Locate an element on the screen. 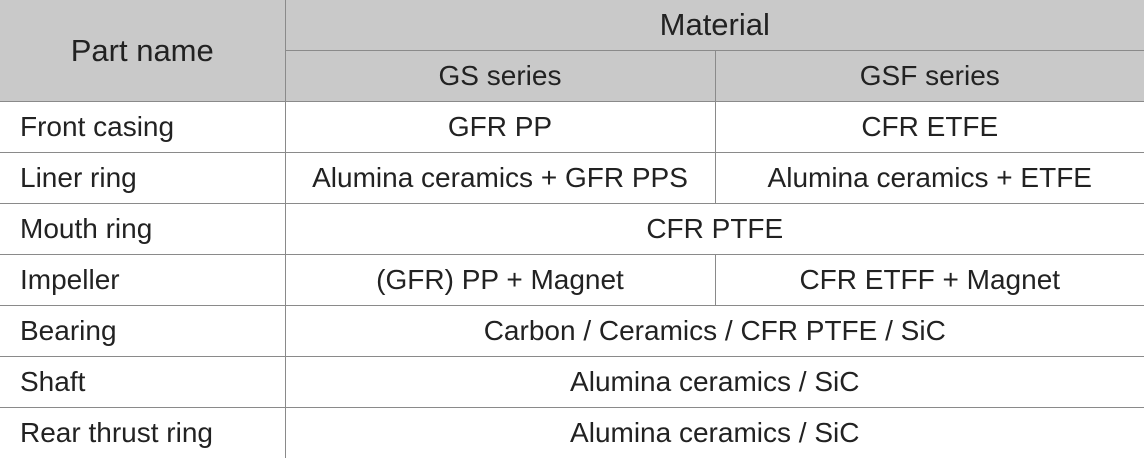  material-cell: (GFR) PP + Magnet is located at coordinates (500, 280).